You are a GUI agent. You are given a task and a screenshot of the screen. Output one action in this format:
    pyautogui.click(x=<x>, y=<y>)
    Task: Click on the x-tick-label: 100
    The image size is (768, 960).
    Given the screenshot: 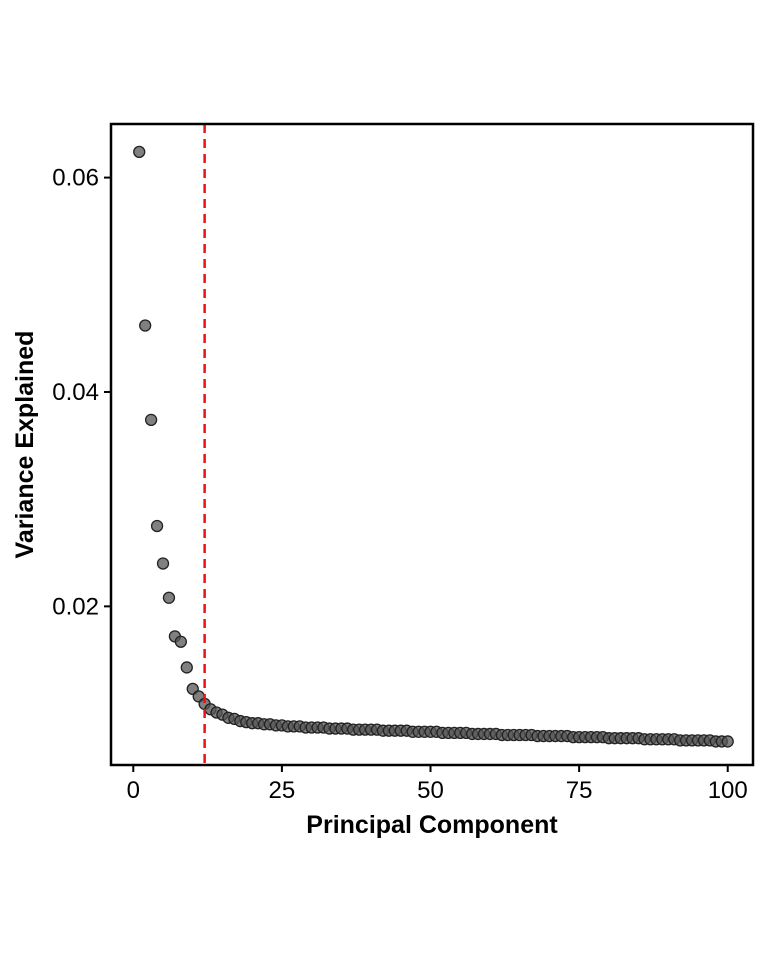 What is the action you would take?
    pyautogui.click(x=728, y=790)
    